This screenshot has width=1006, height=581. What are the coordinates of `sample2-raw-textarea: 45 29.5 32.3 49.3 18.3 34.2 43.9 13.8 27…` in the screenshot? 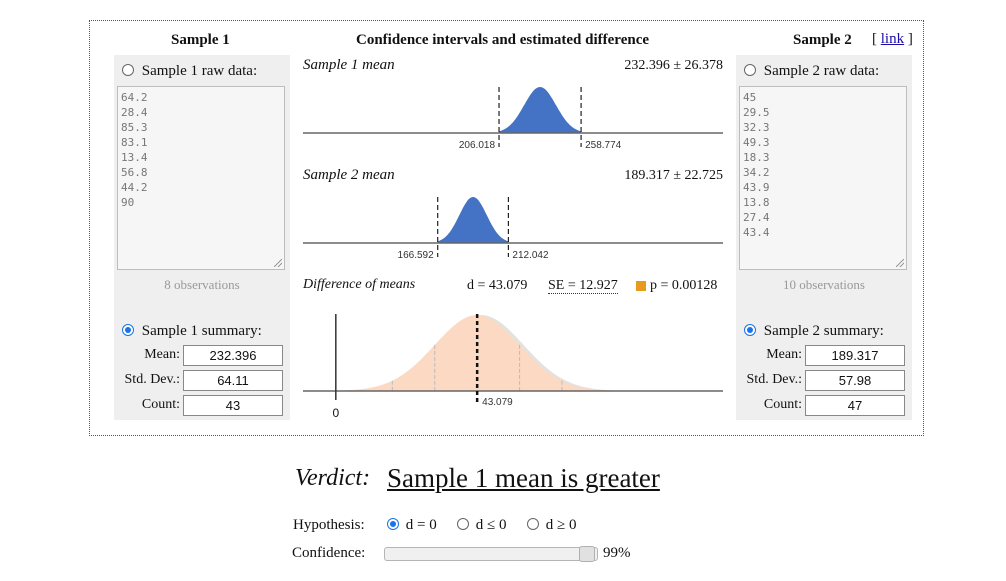 It's located at (823, 178).